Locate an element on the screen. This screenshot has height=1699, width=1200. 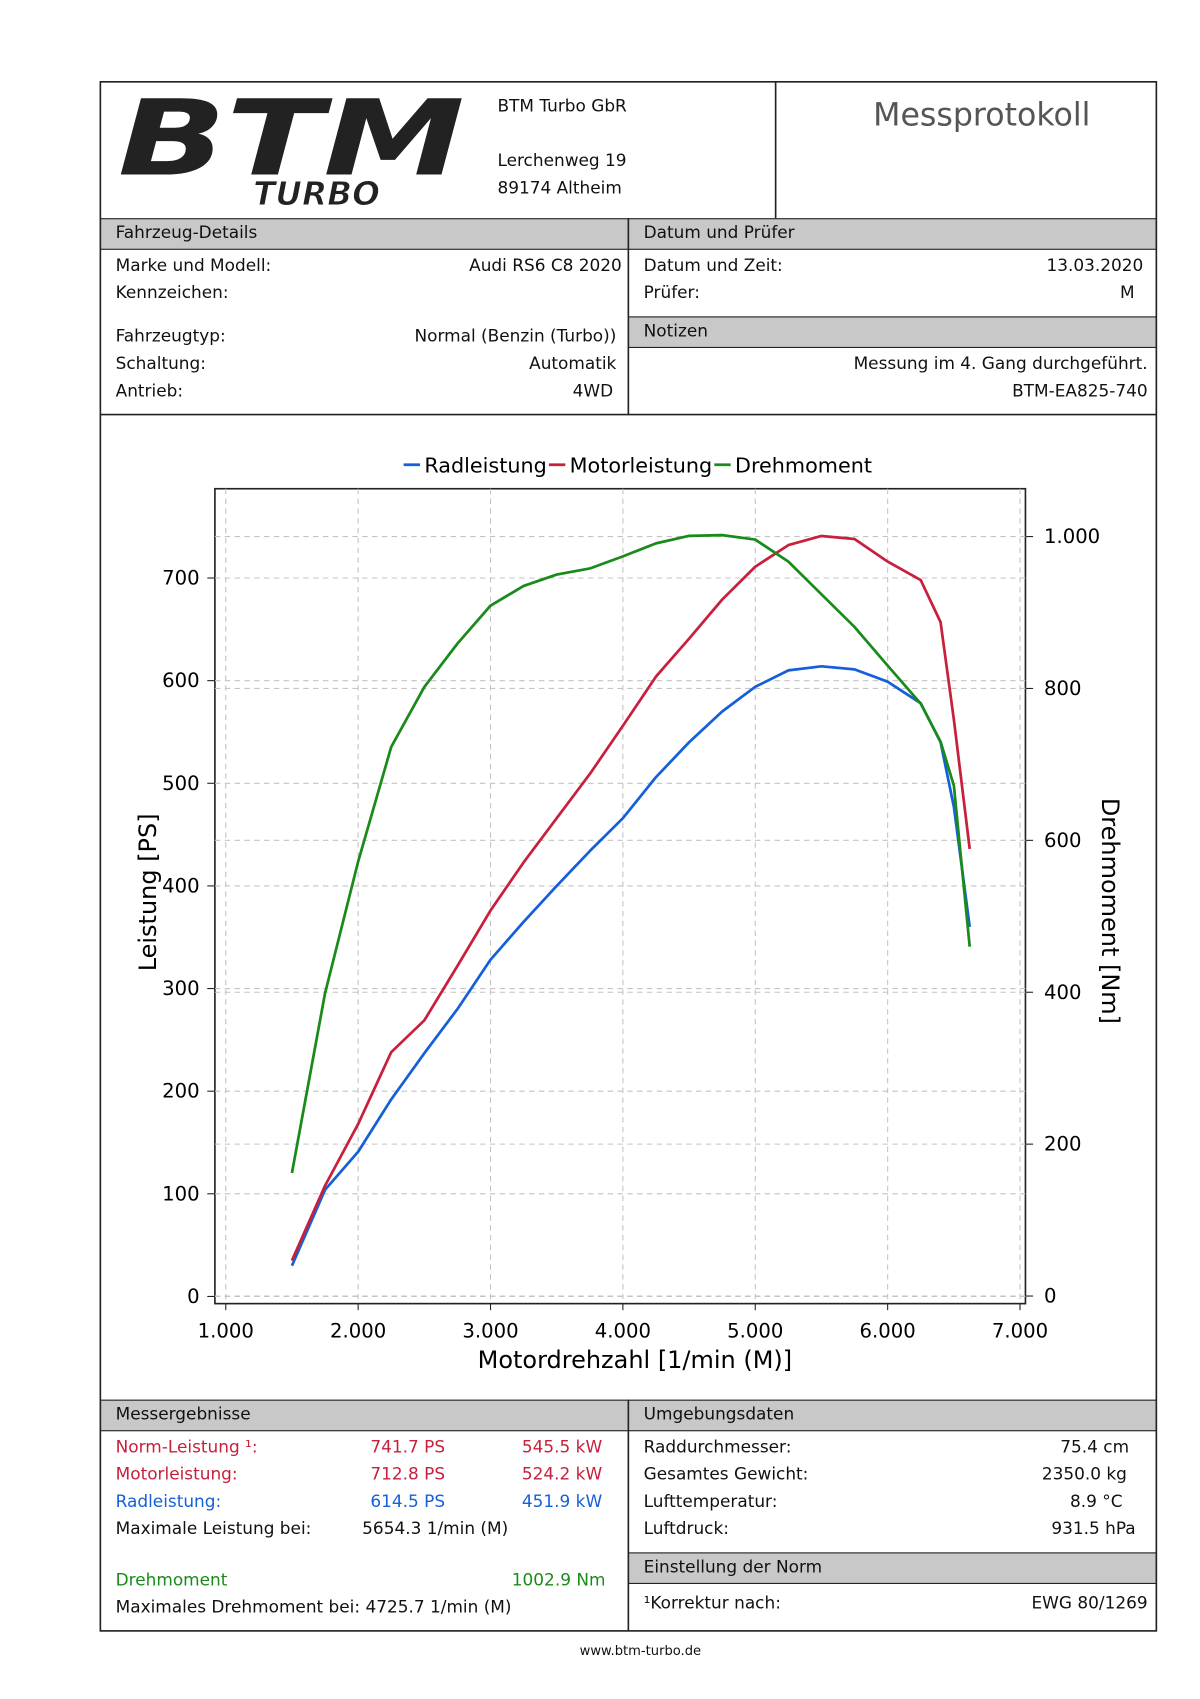
field-label: Lufttemperatur: is located at coordinates (710, 1501).